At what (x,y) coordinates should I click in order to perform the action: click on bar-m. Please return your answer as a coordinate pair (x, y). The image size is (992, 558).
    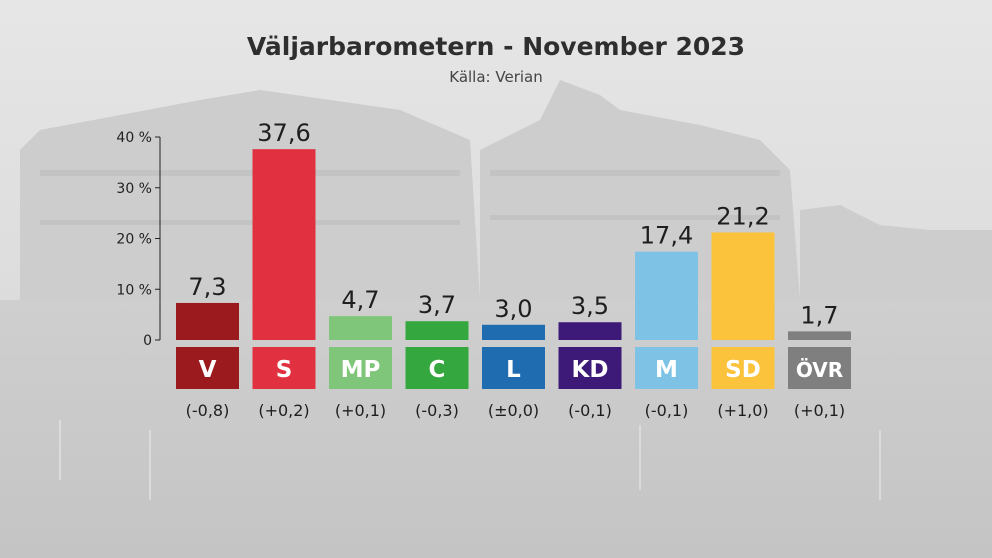
    Looking at the image, I should click on (666, 295).